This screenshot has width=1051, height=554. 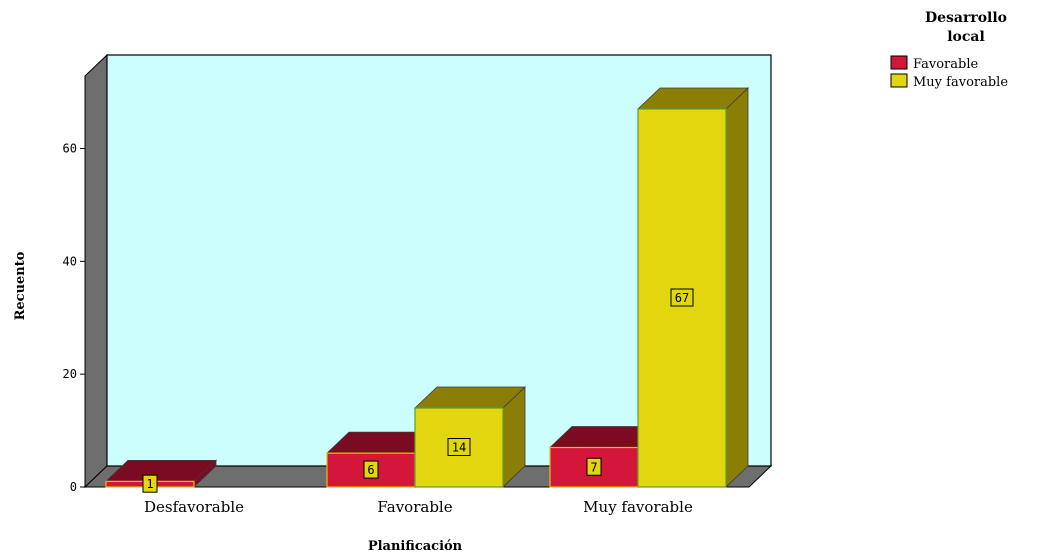 I want to click on y-axis-title: Recuento, so click(x=20, y=285).